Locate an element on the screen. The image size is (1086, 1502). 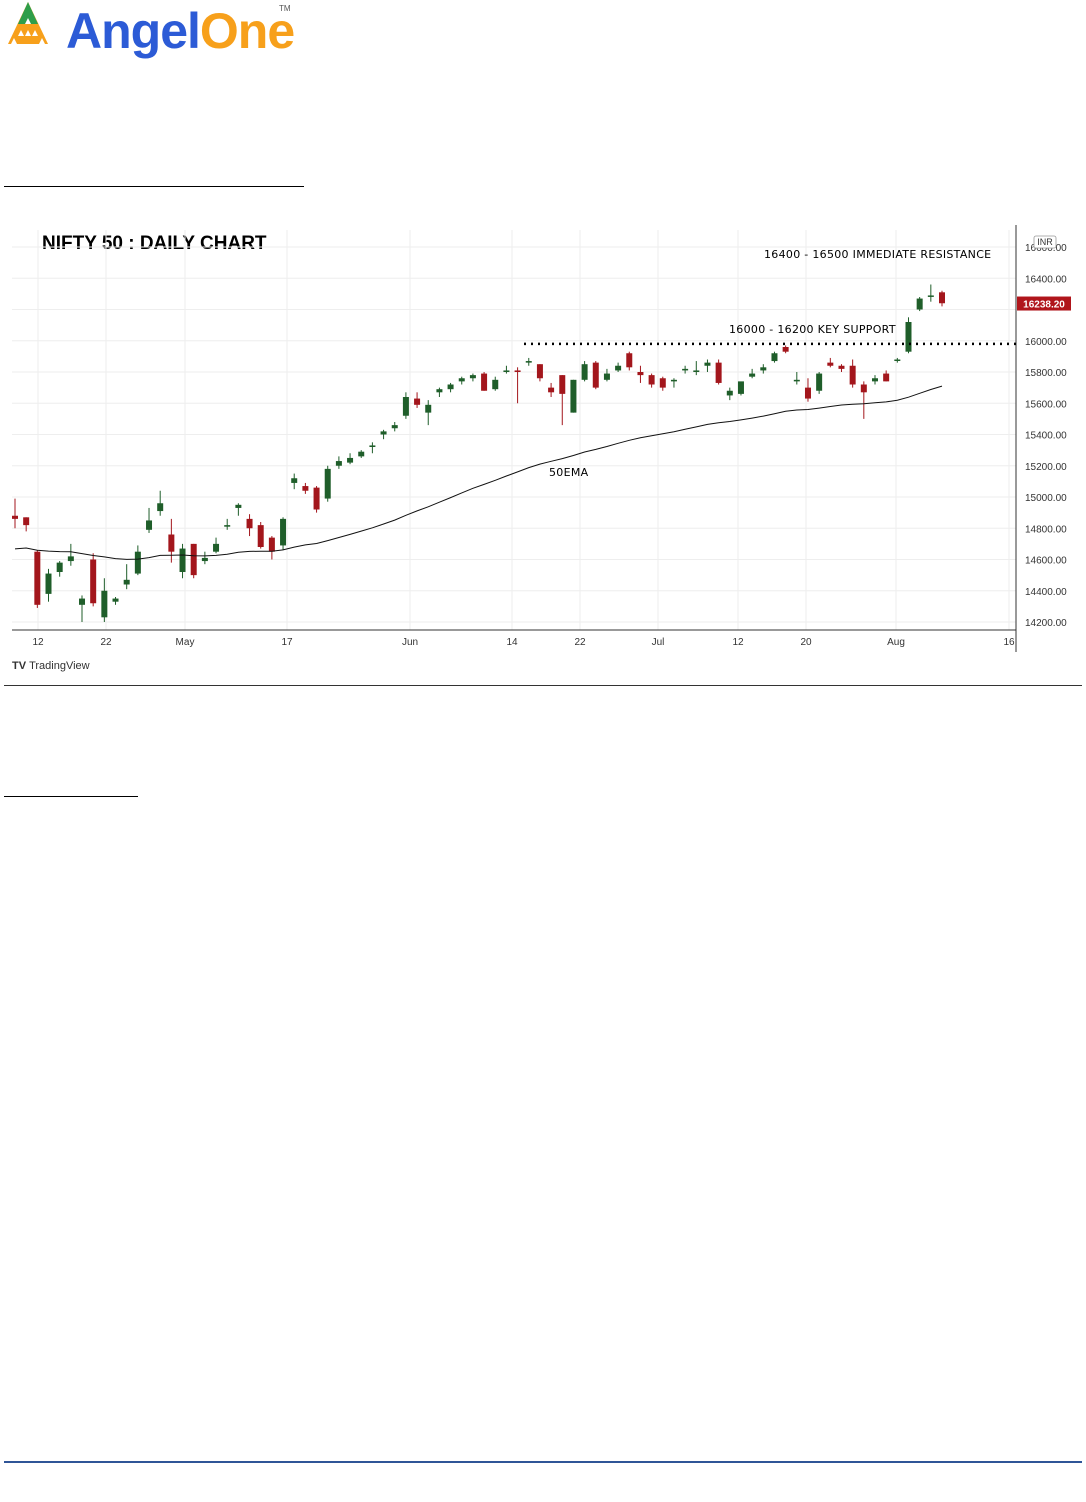
ema-line is located at coordinates (478, 472).